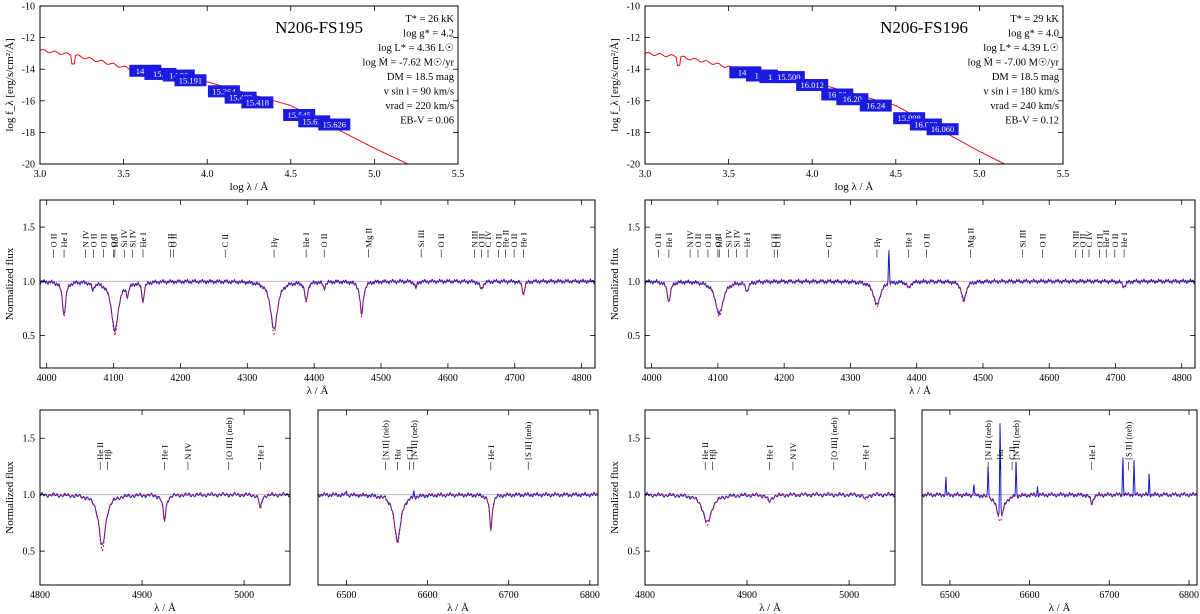 This screenshot has height=614, width=1200. I want to click on star-title: N206-FS196, so click(924, 27).